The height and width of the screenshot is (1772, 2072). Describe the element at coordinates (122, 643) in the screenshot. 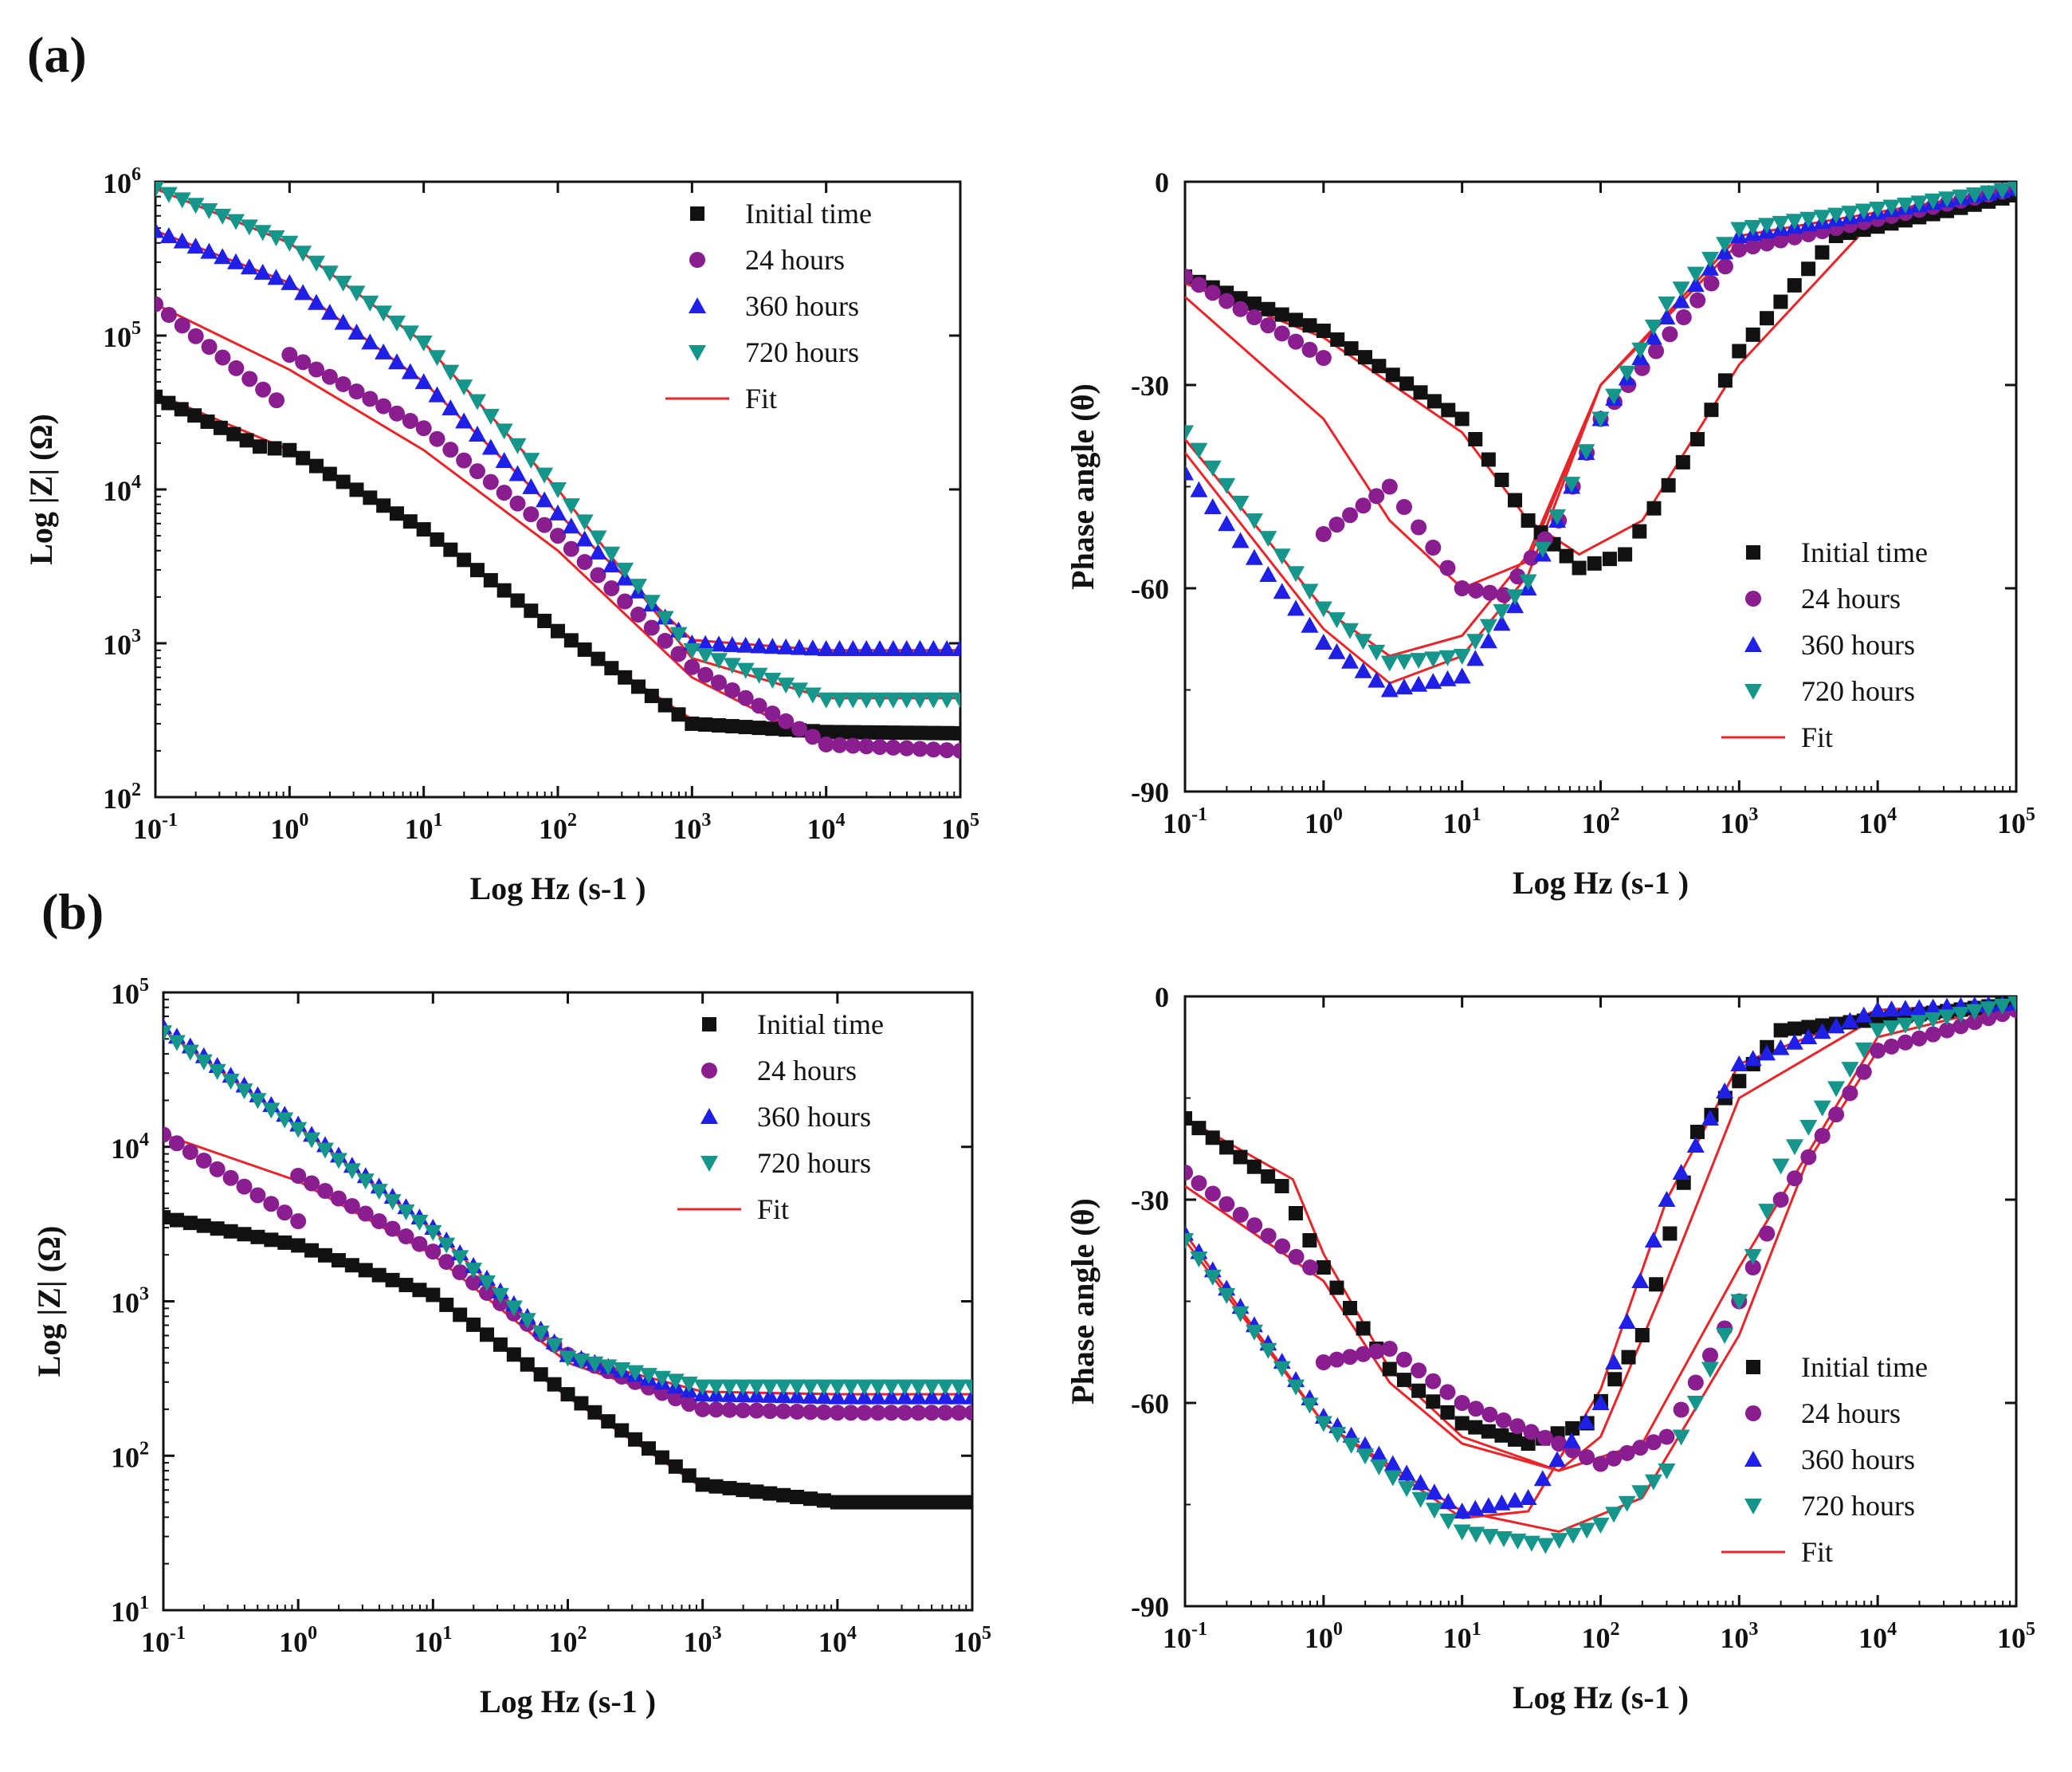

I see `y-tick-label: 10³` at that location.